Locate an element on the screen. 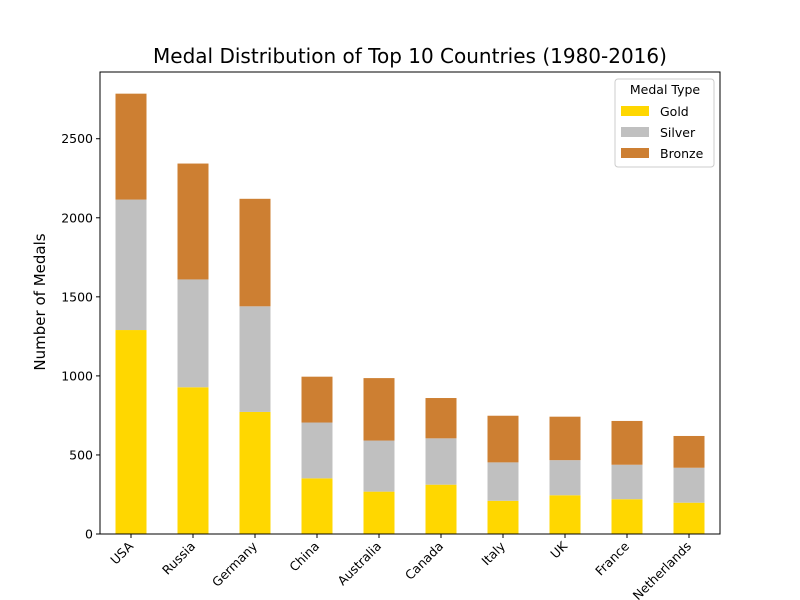 The height and width of the screenshot is (600, 800). bar-bronze-russia is located at coordinates (193, 221).